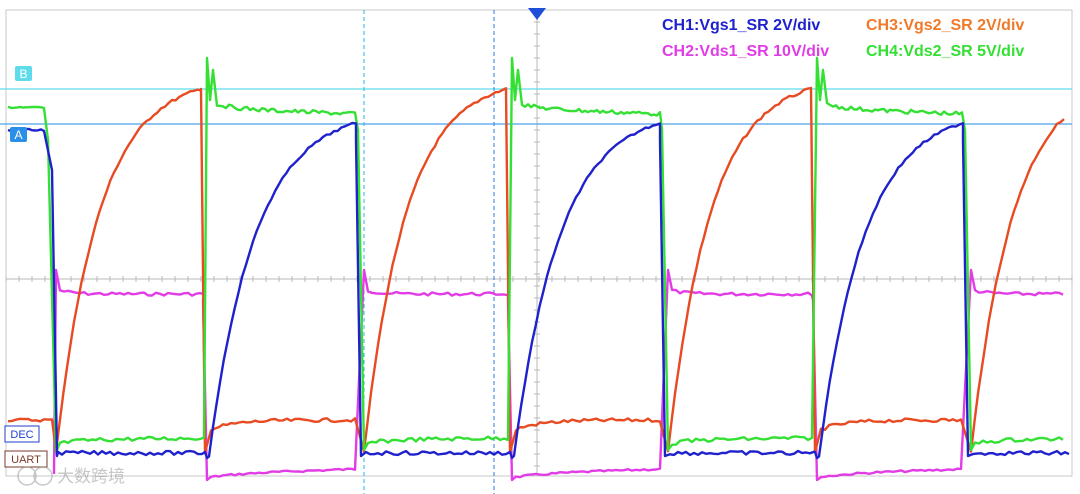  I want to click on cursor-a-label: A, so click(18, 134).